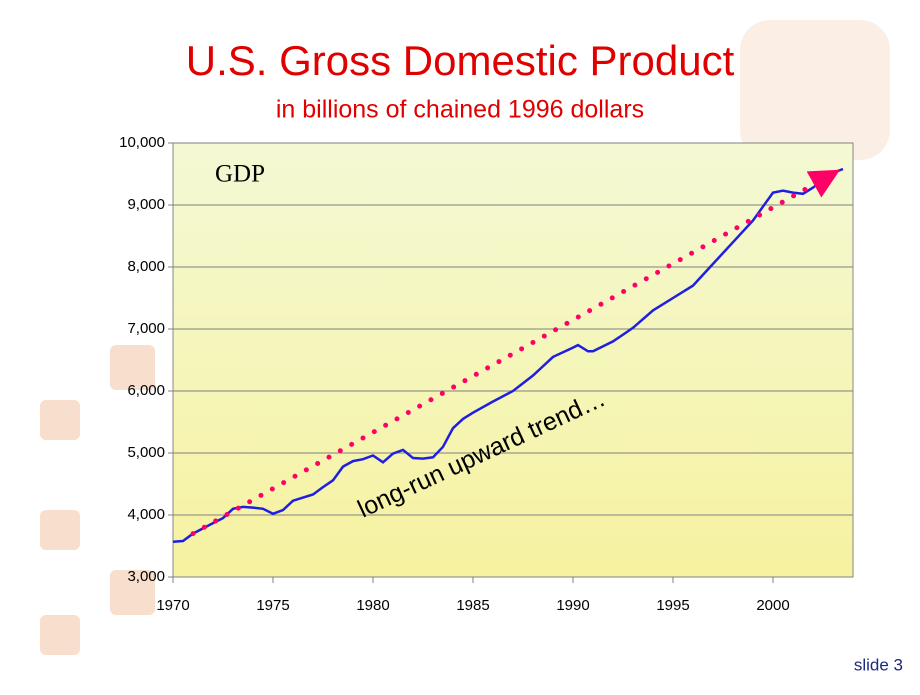 Image resolution: width=920 pixels, height=695 pixels. What do you see at coordinates (146, 452) in the screenshot?
I see `y-tick-label: 5,000` at bounding box center [146, 452].